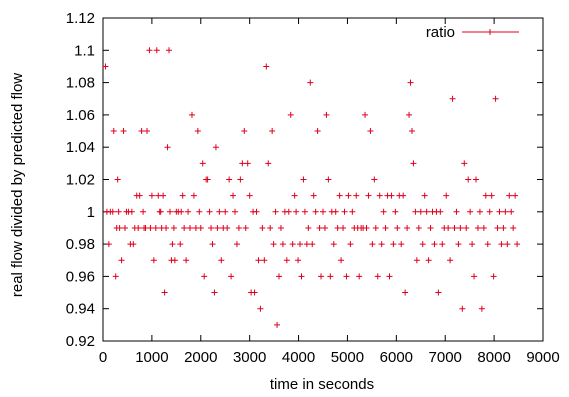 This screenshot has height=397, width=569. What do you see at coordinates (249, 357) in the screenshot?
I see `x-tick-label: 3000` at bounding box center [249, 357].